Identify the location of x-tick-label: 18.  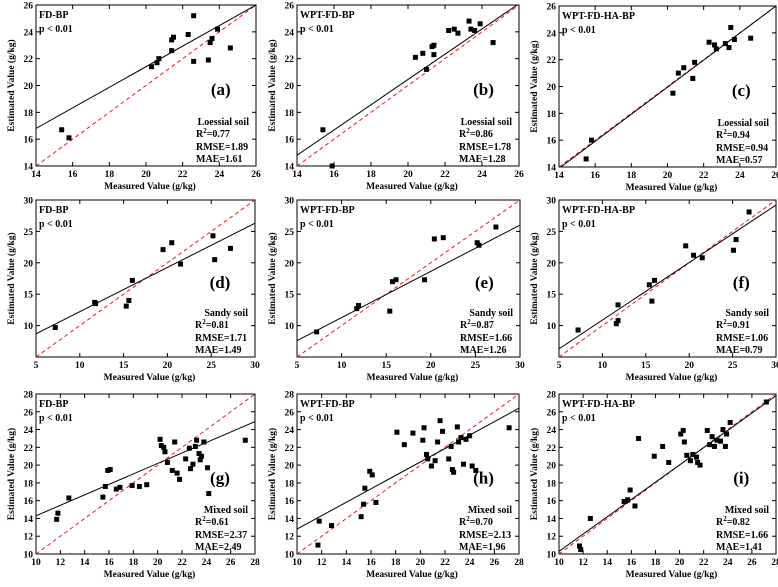
(110, 175).